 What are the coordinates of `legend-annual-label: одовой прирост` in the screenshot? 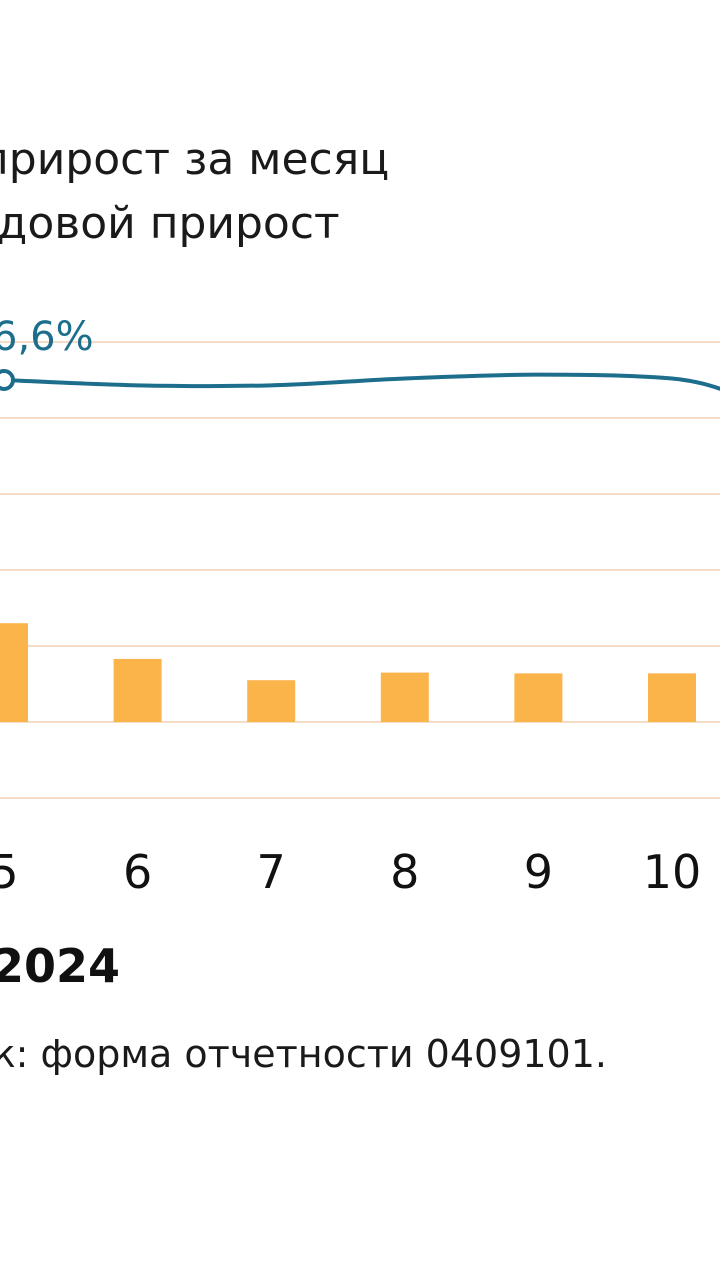 It's located at (170, 223).